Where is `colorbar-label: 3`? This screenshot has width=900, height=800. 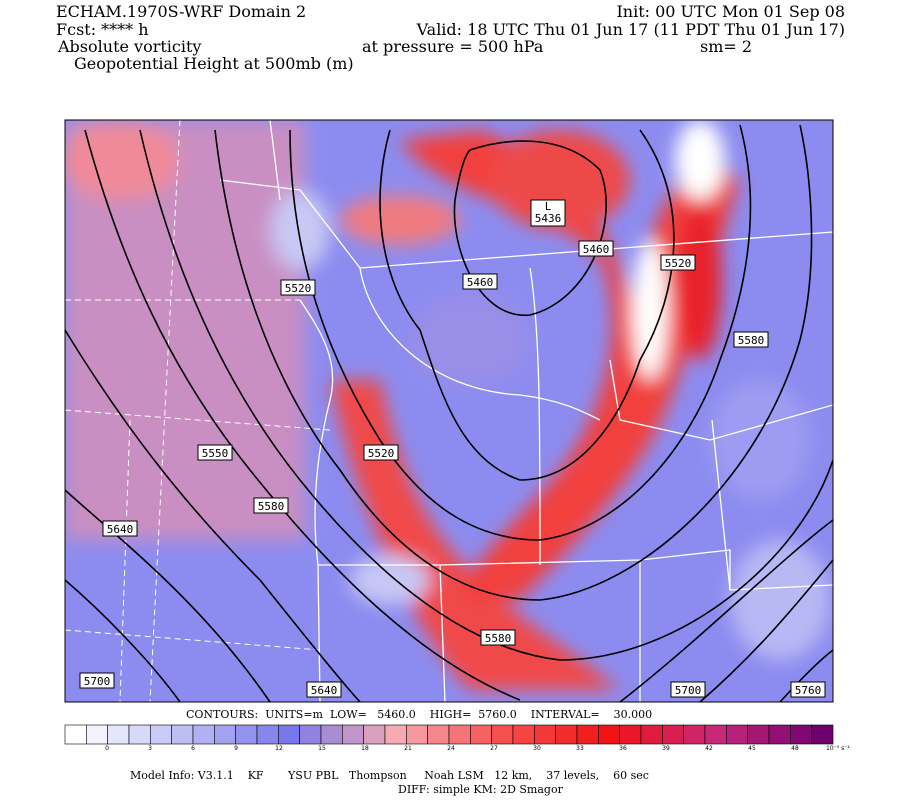
colorbar-label: 3 is located at coordinates (150, 748).